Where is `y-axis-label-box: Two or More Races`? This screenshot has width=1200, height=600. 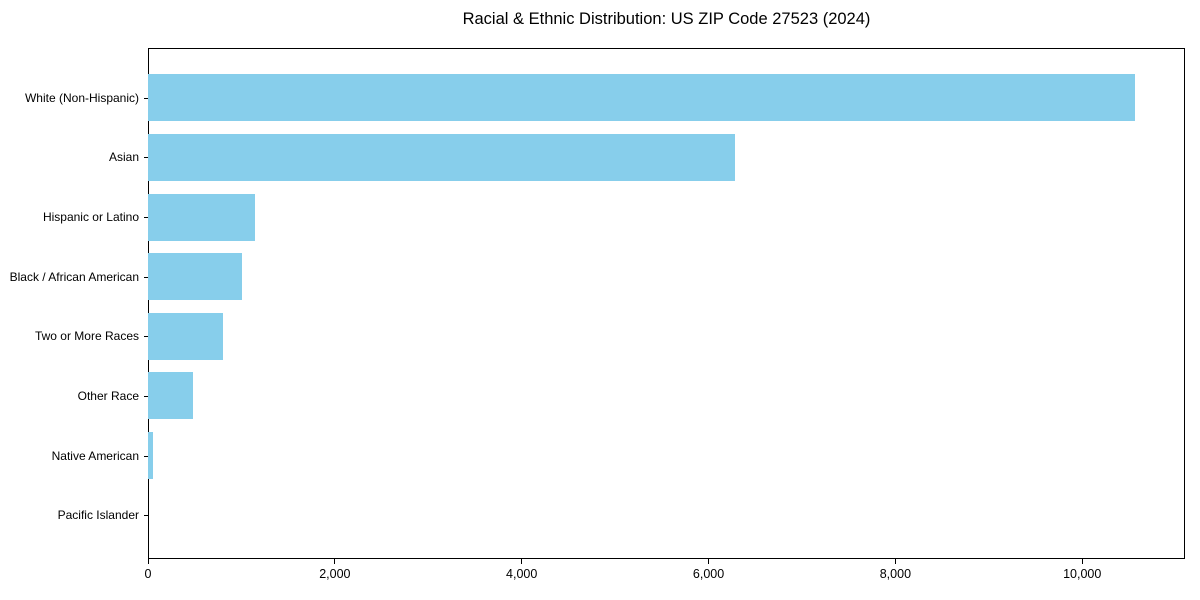
y-axis-label-box: Two or More Races is located at coordinates (74, 337).